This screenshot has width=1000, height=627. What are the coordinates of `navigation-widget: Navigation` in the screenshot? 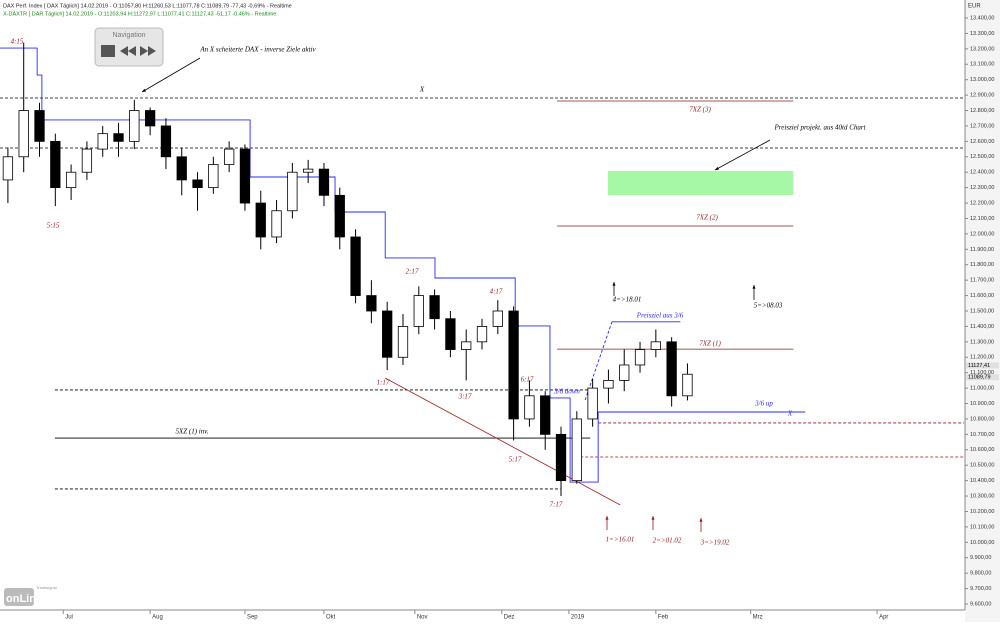 It's located at (129, 47).